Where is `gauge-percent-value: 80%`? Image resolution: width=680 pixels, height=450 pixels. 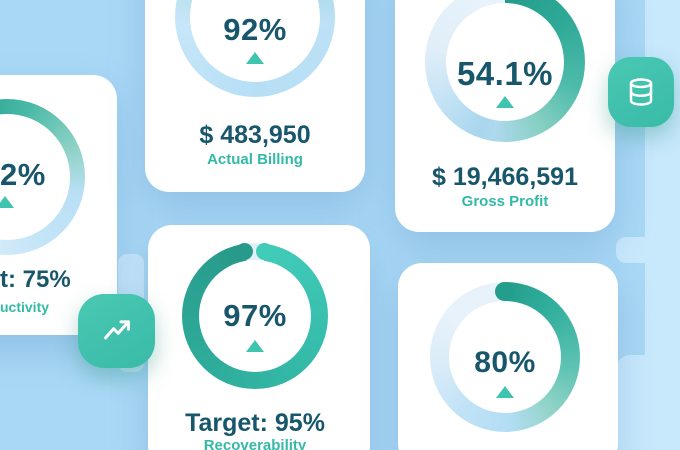 gauge-percent-value: 80% is located at coordinates (505, 362).